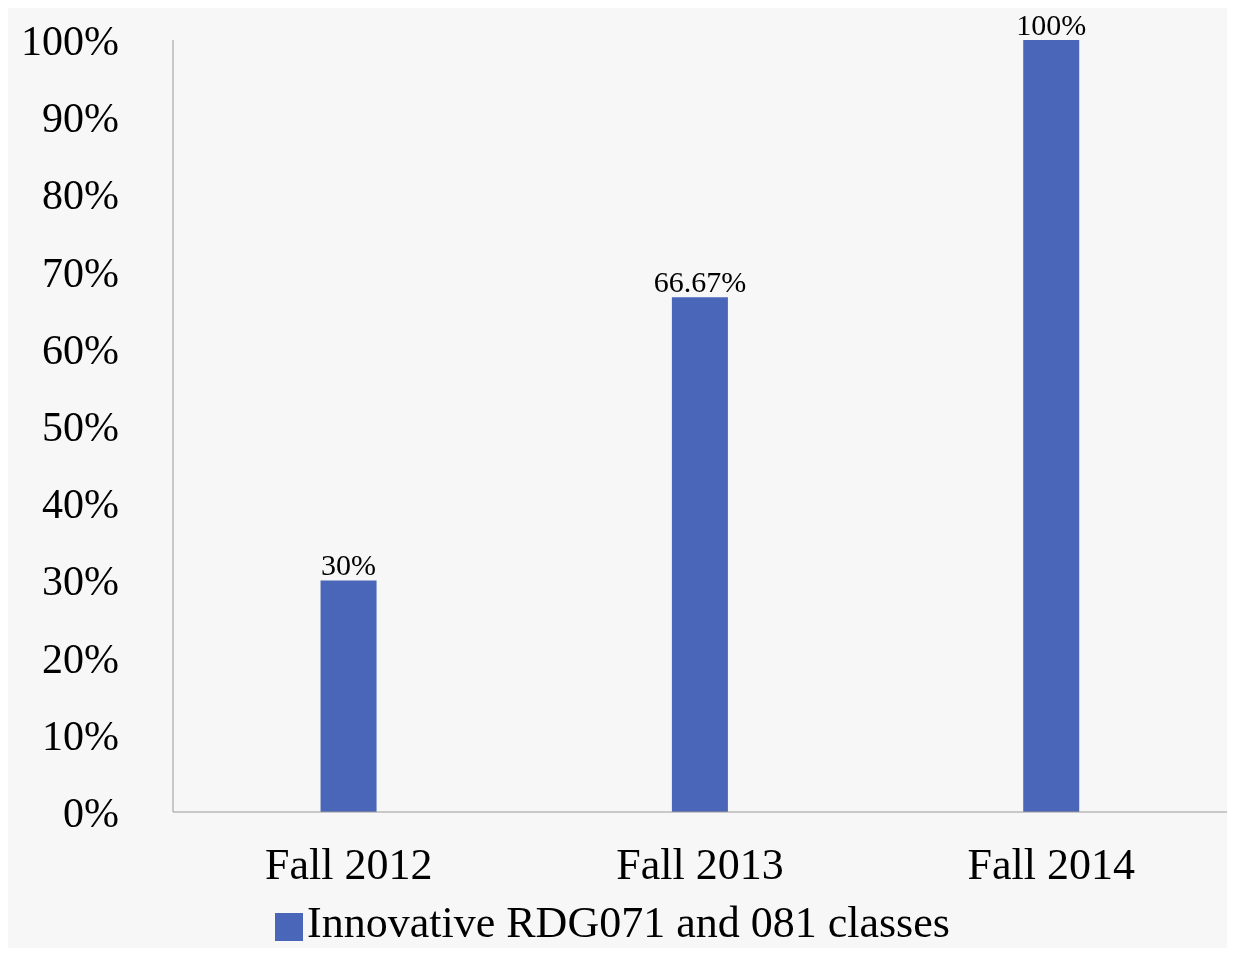 This screenshot has width=1235, height=956. I want to click on y-tick-label: 20%, so click(80, 658).